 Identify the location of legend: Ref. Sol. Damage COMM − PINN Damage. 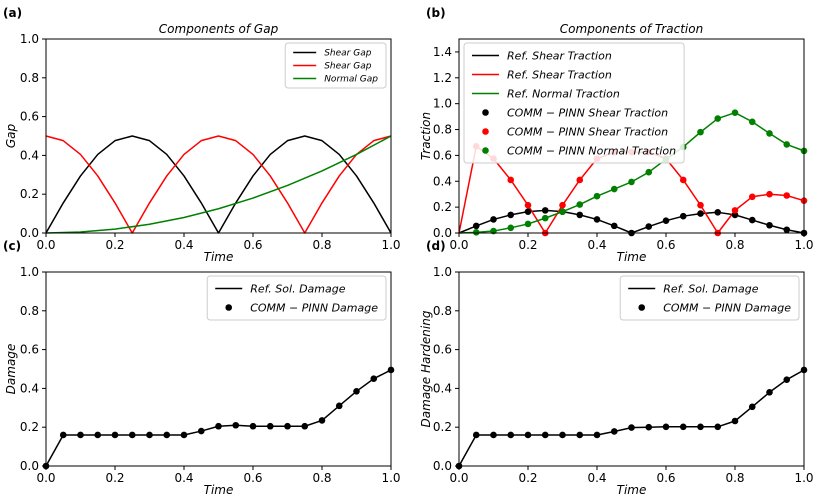
(709, 298).